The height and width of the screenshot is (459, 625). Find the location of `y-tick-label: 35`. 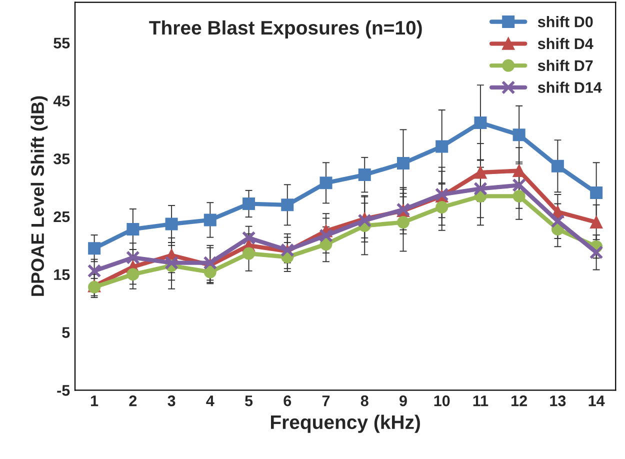

y-tick-label: 35 is located at coordinates (62, 158).